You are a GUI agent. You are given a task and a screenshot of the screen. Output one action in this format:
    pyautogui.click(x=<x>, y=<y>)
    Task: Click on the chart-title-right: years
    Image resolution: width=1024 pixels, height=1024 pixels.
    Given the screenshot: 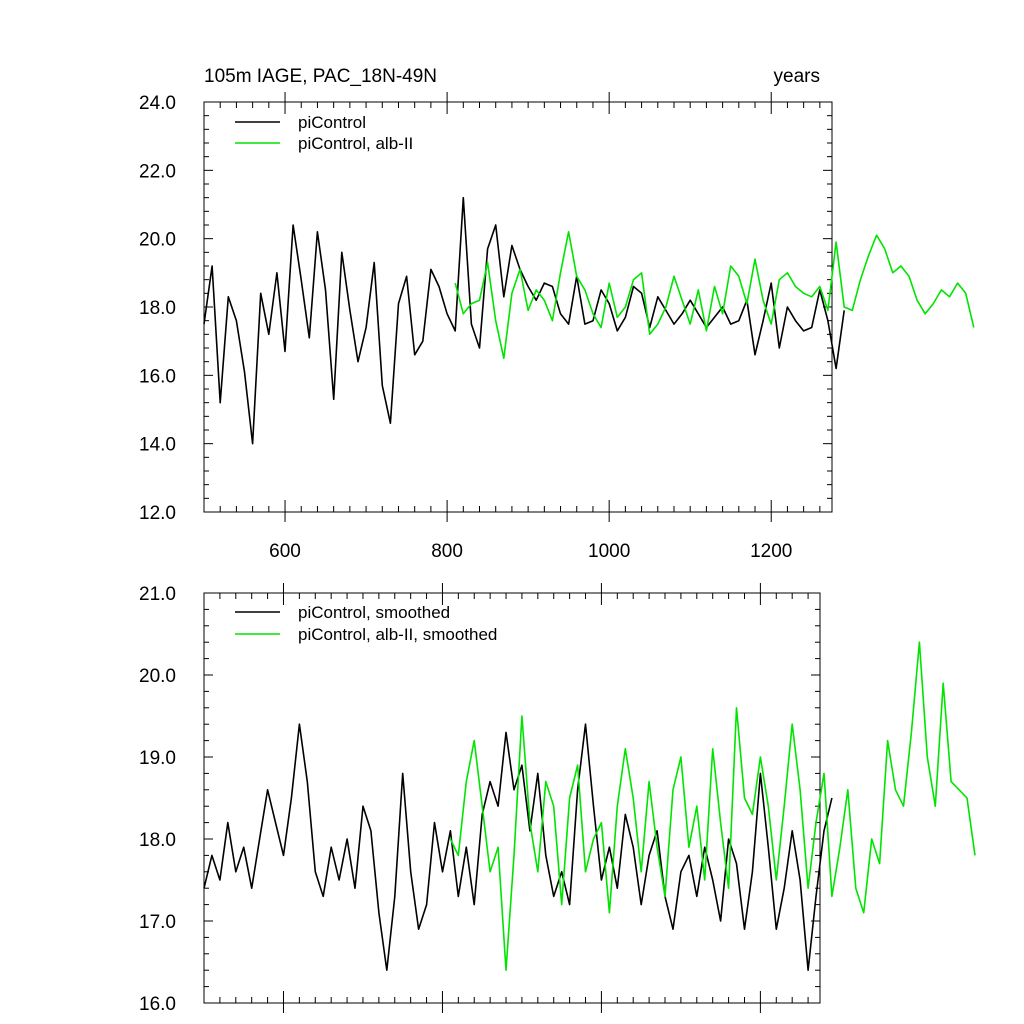 What is the action you would take?
    pyautogui.click(x=797, y=76)
    